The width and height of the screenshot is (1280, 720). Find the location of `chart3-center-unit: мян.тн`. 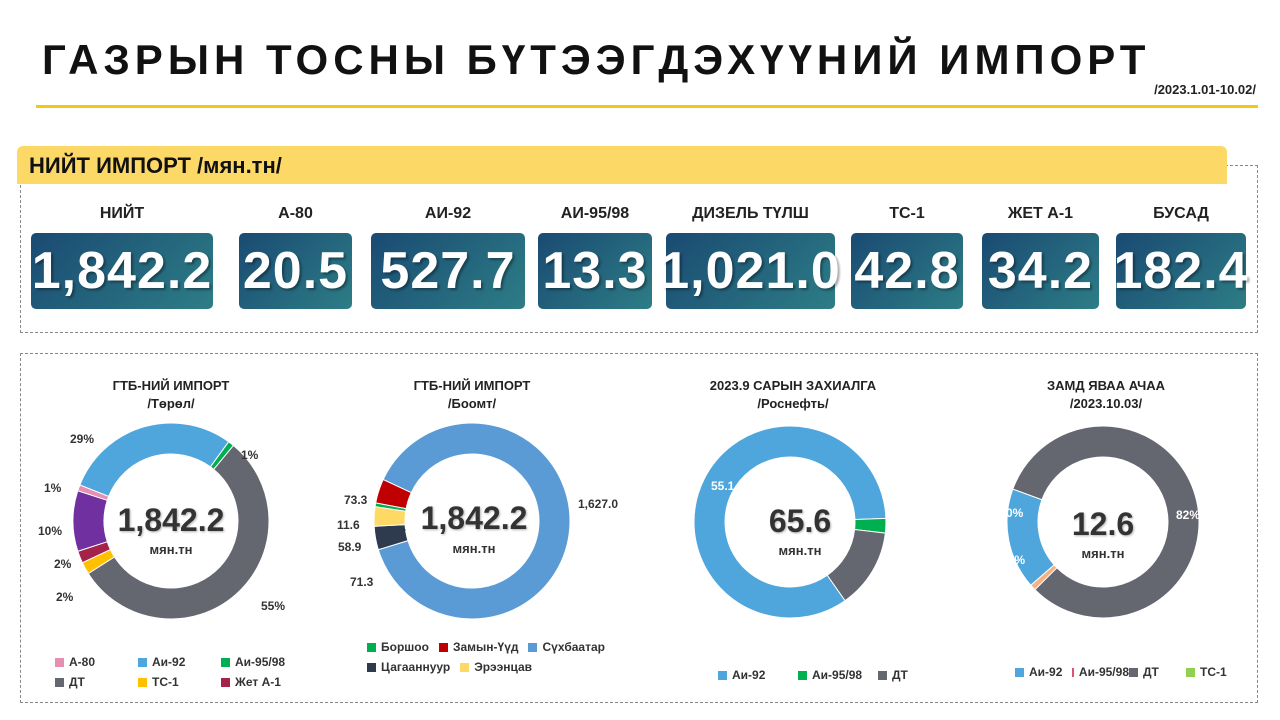

chart3-center-unit: мян.тн is located at coordinates (800, 550).